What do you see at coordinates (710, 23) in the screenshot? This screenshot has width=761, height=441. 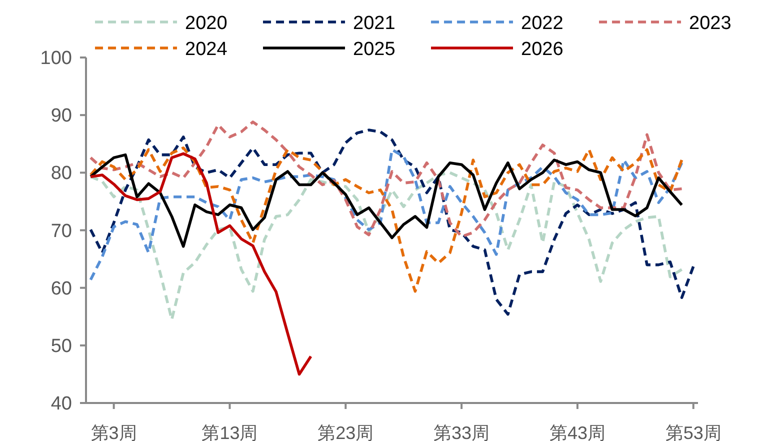 I see `legend-label: 2023` at bounding box center [710, 23].